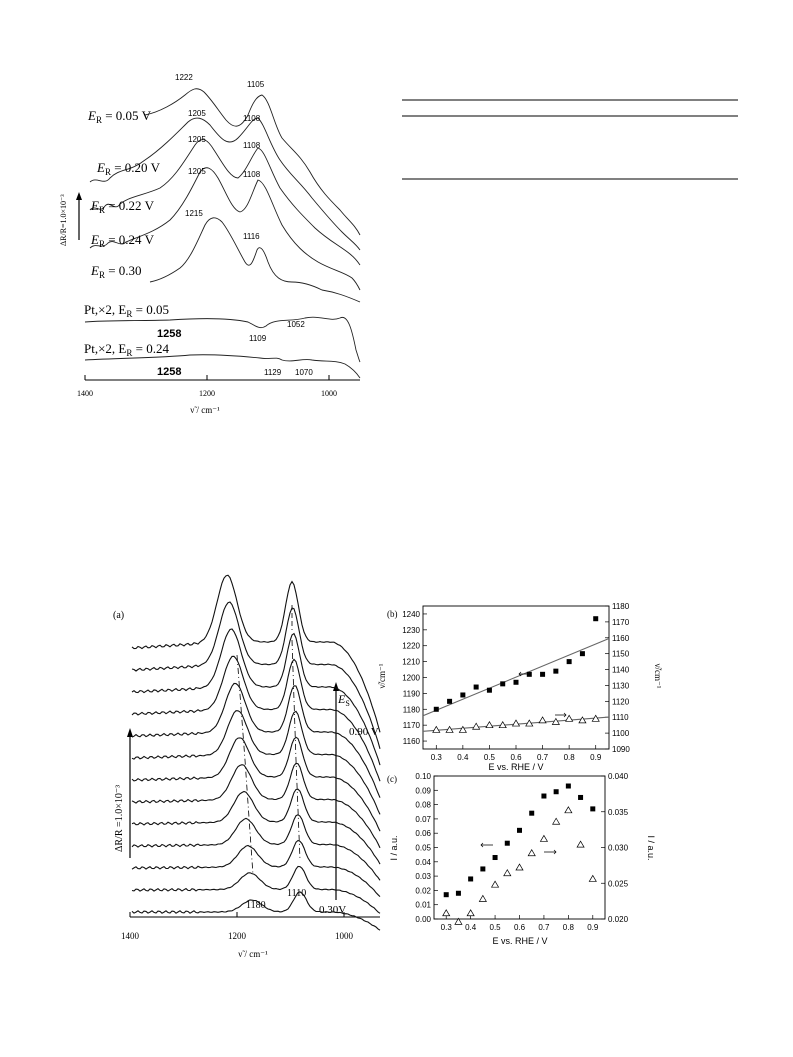 The width and height of the screenshot is (793, 1057). I want to click on x-tick-label: 0.7, so click(543, 757).